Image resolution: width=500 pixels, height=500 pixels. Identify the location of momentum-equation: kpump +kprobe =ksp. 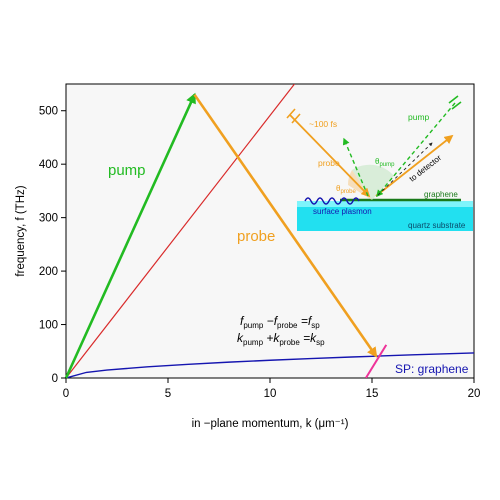
(281, 339).